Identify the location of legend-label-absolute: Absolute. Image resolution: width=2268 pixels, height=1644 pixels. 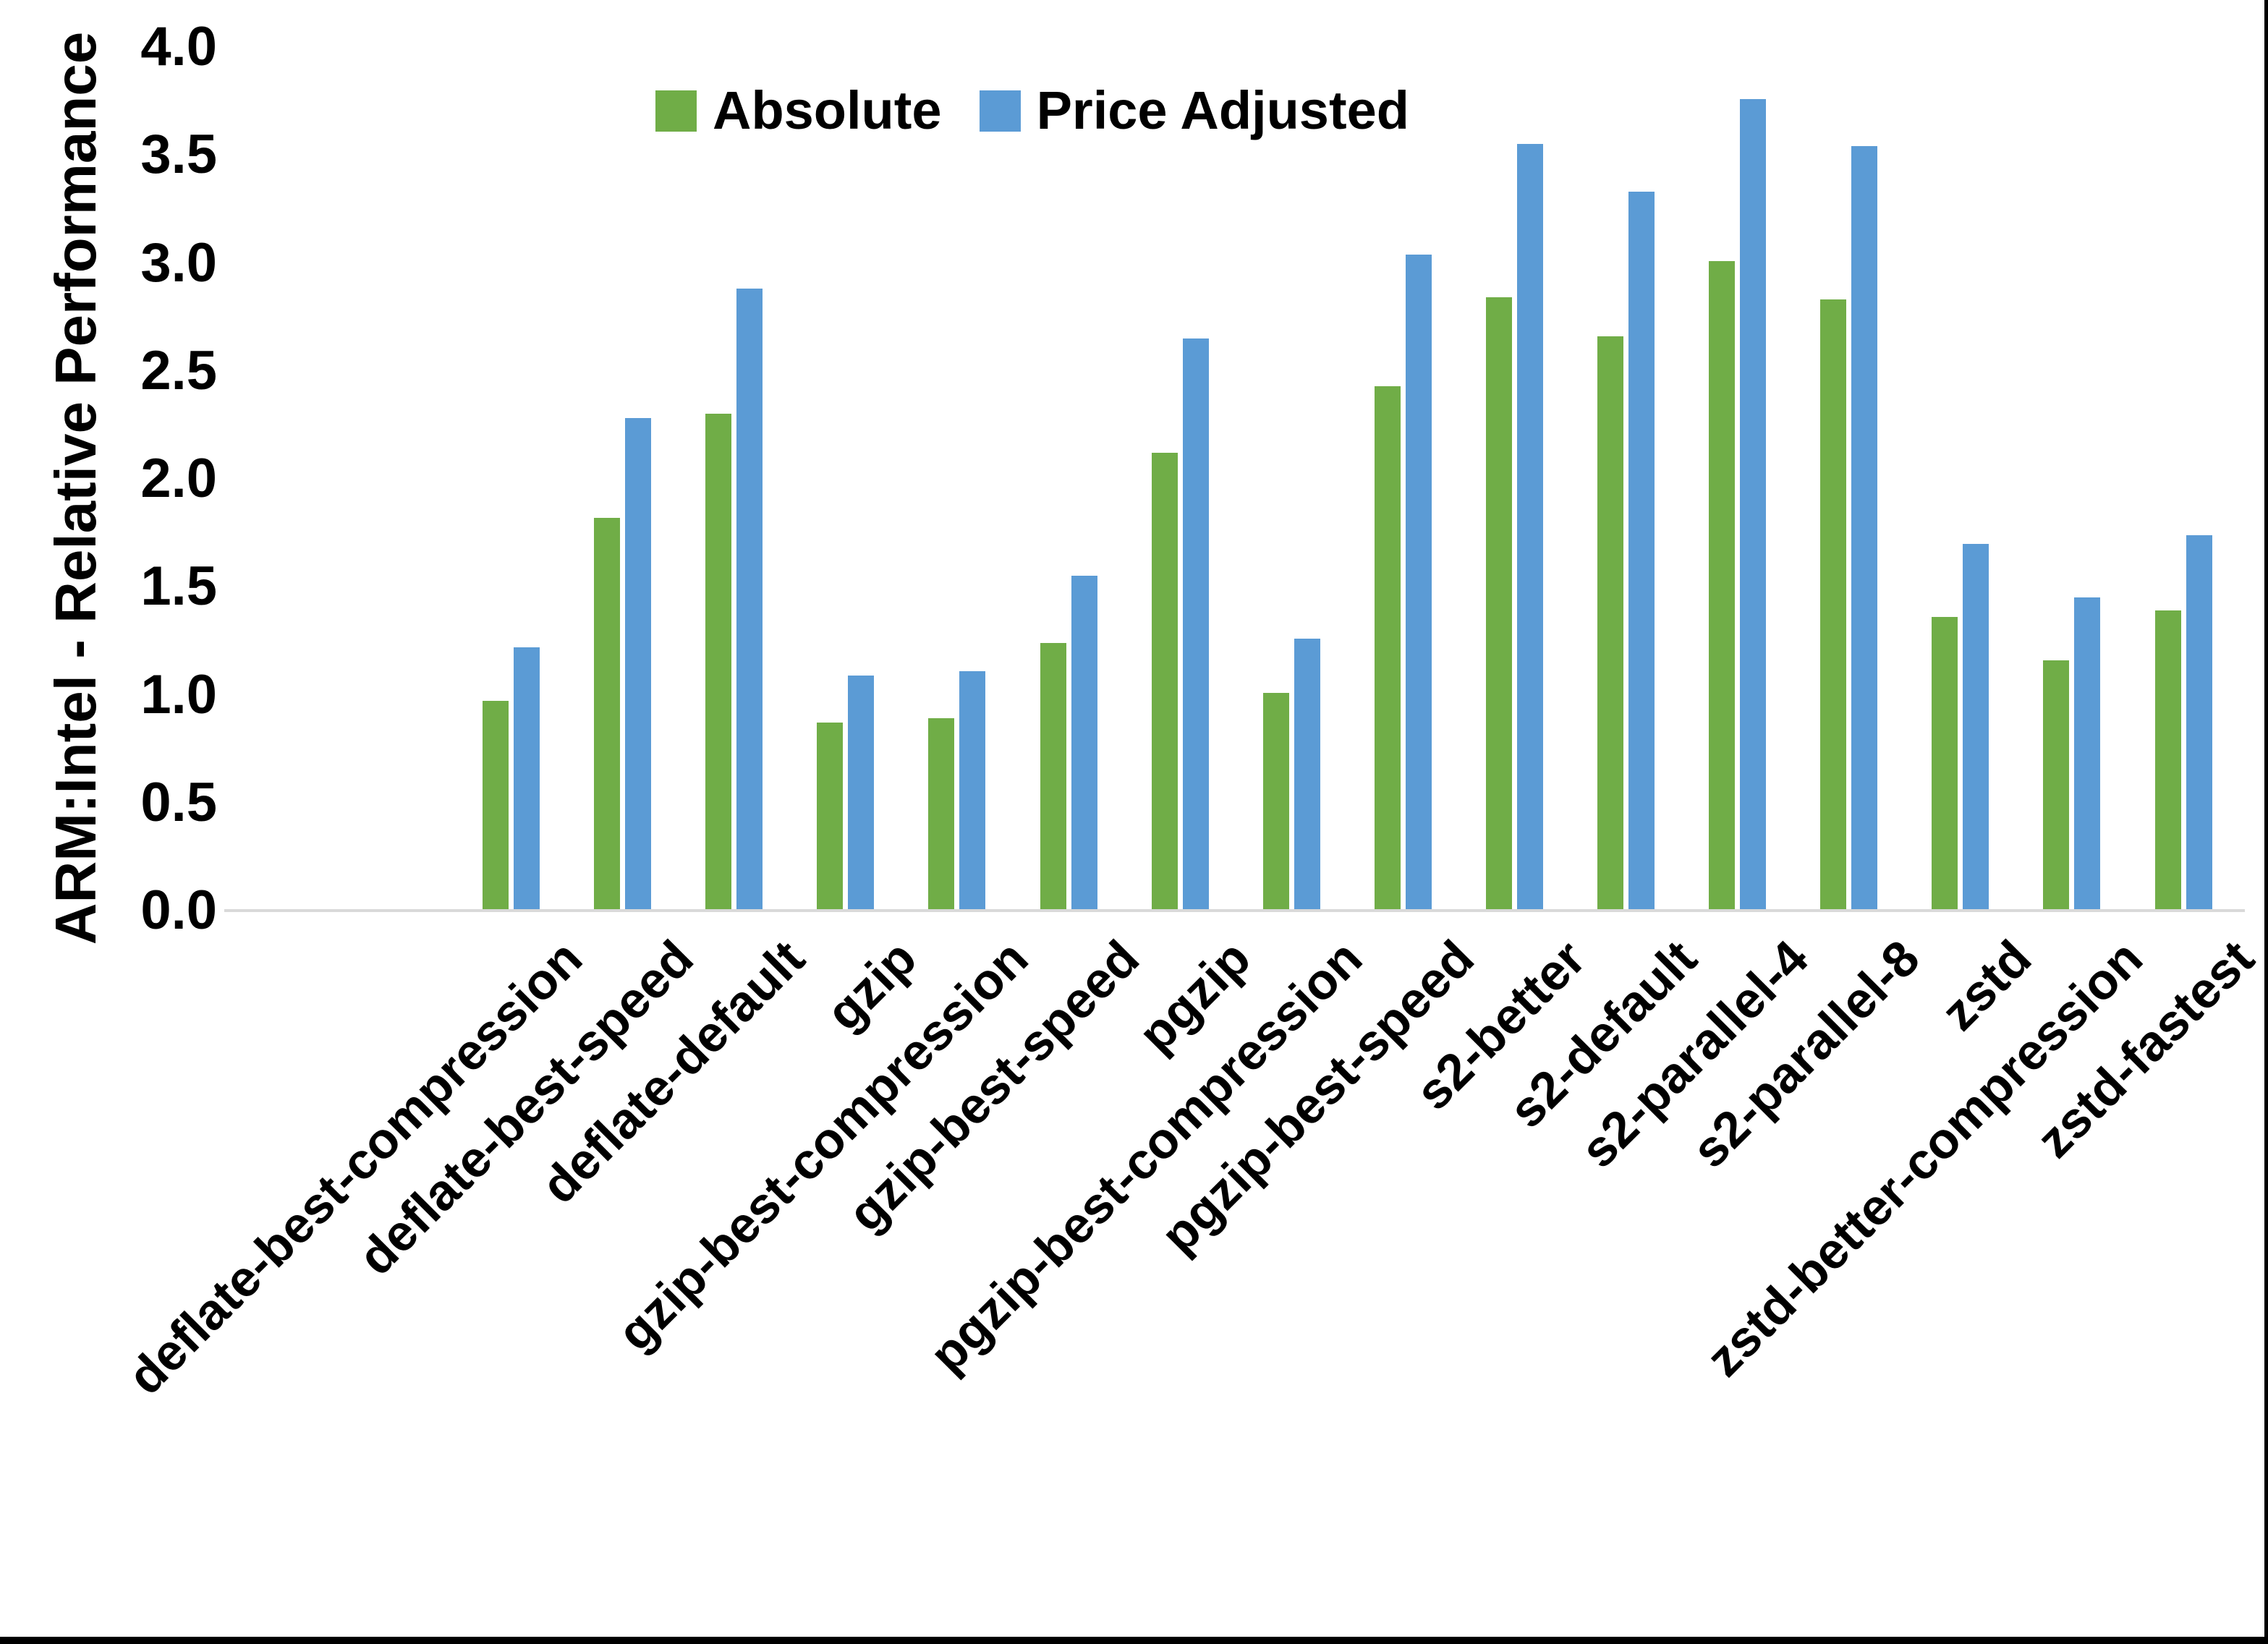
(827, 110).